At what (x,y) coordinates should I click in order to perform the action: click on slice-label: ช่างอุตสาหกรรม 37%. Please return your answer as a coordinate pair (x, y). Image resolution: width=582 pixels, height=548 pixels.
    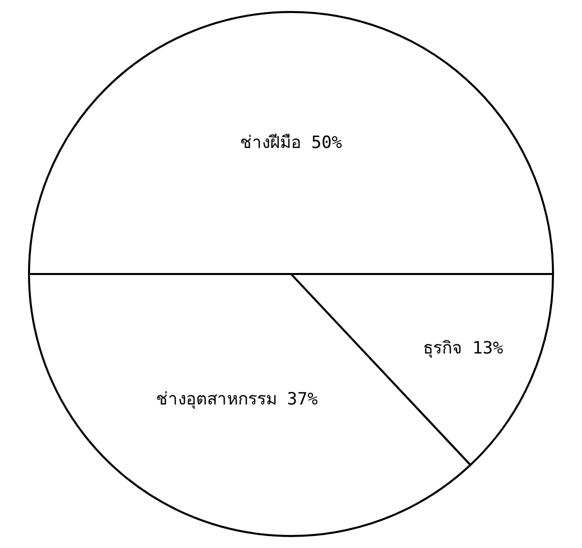
    Looking at the image, I should click on (237, 399).